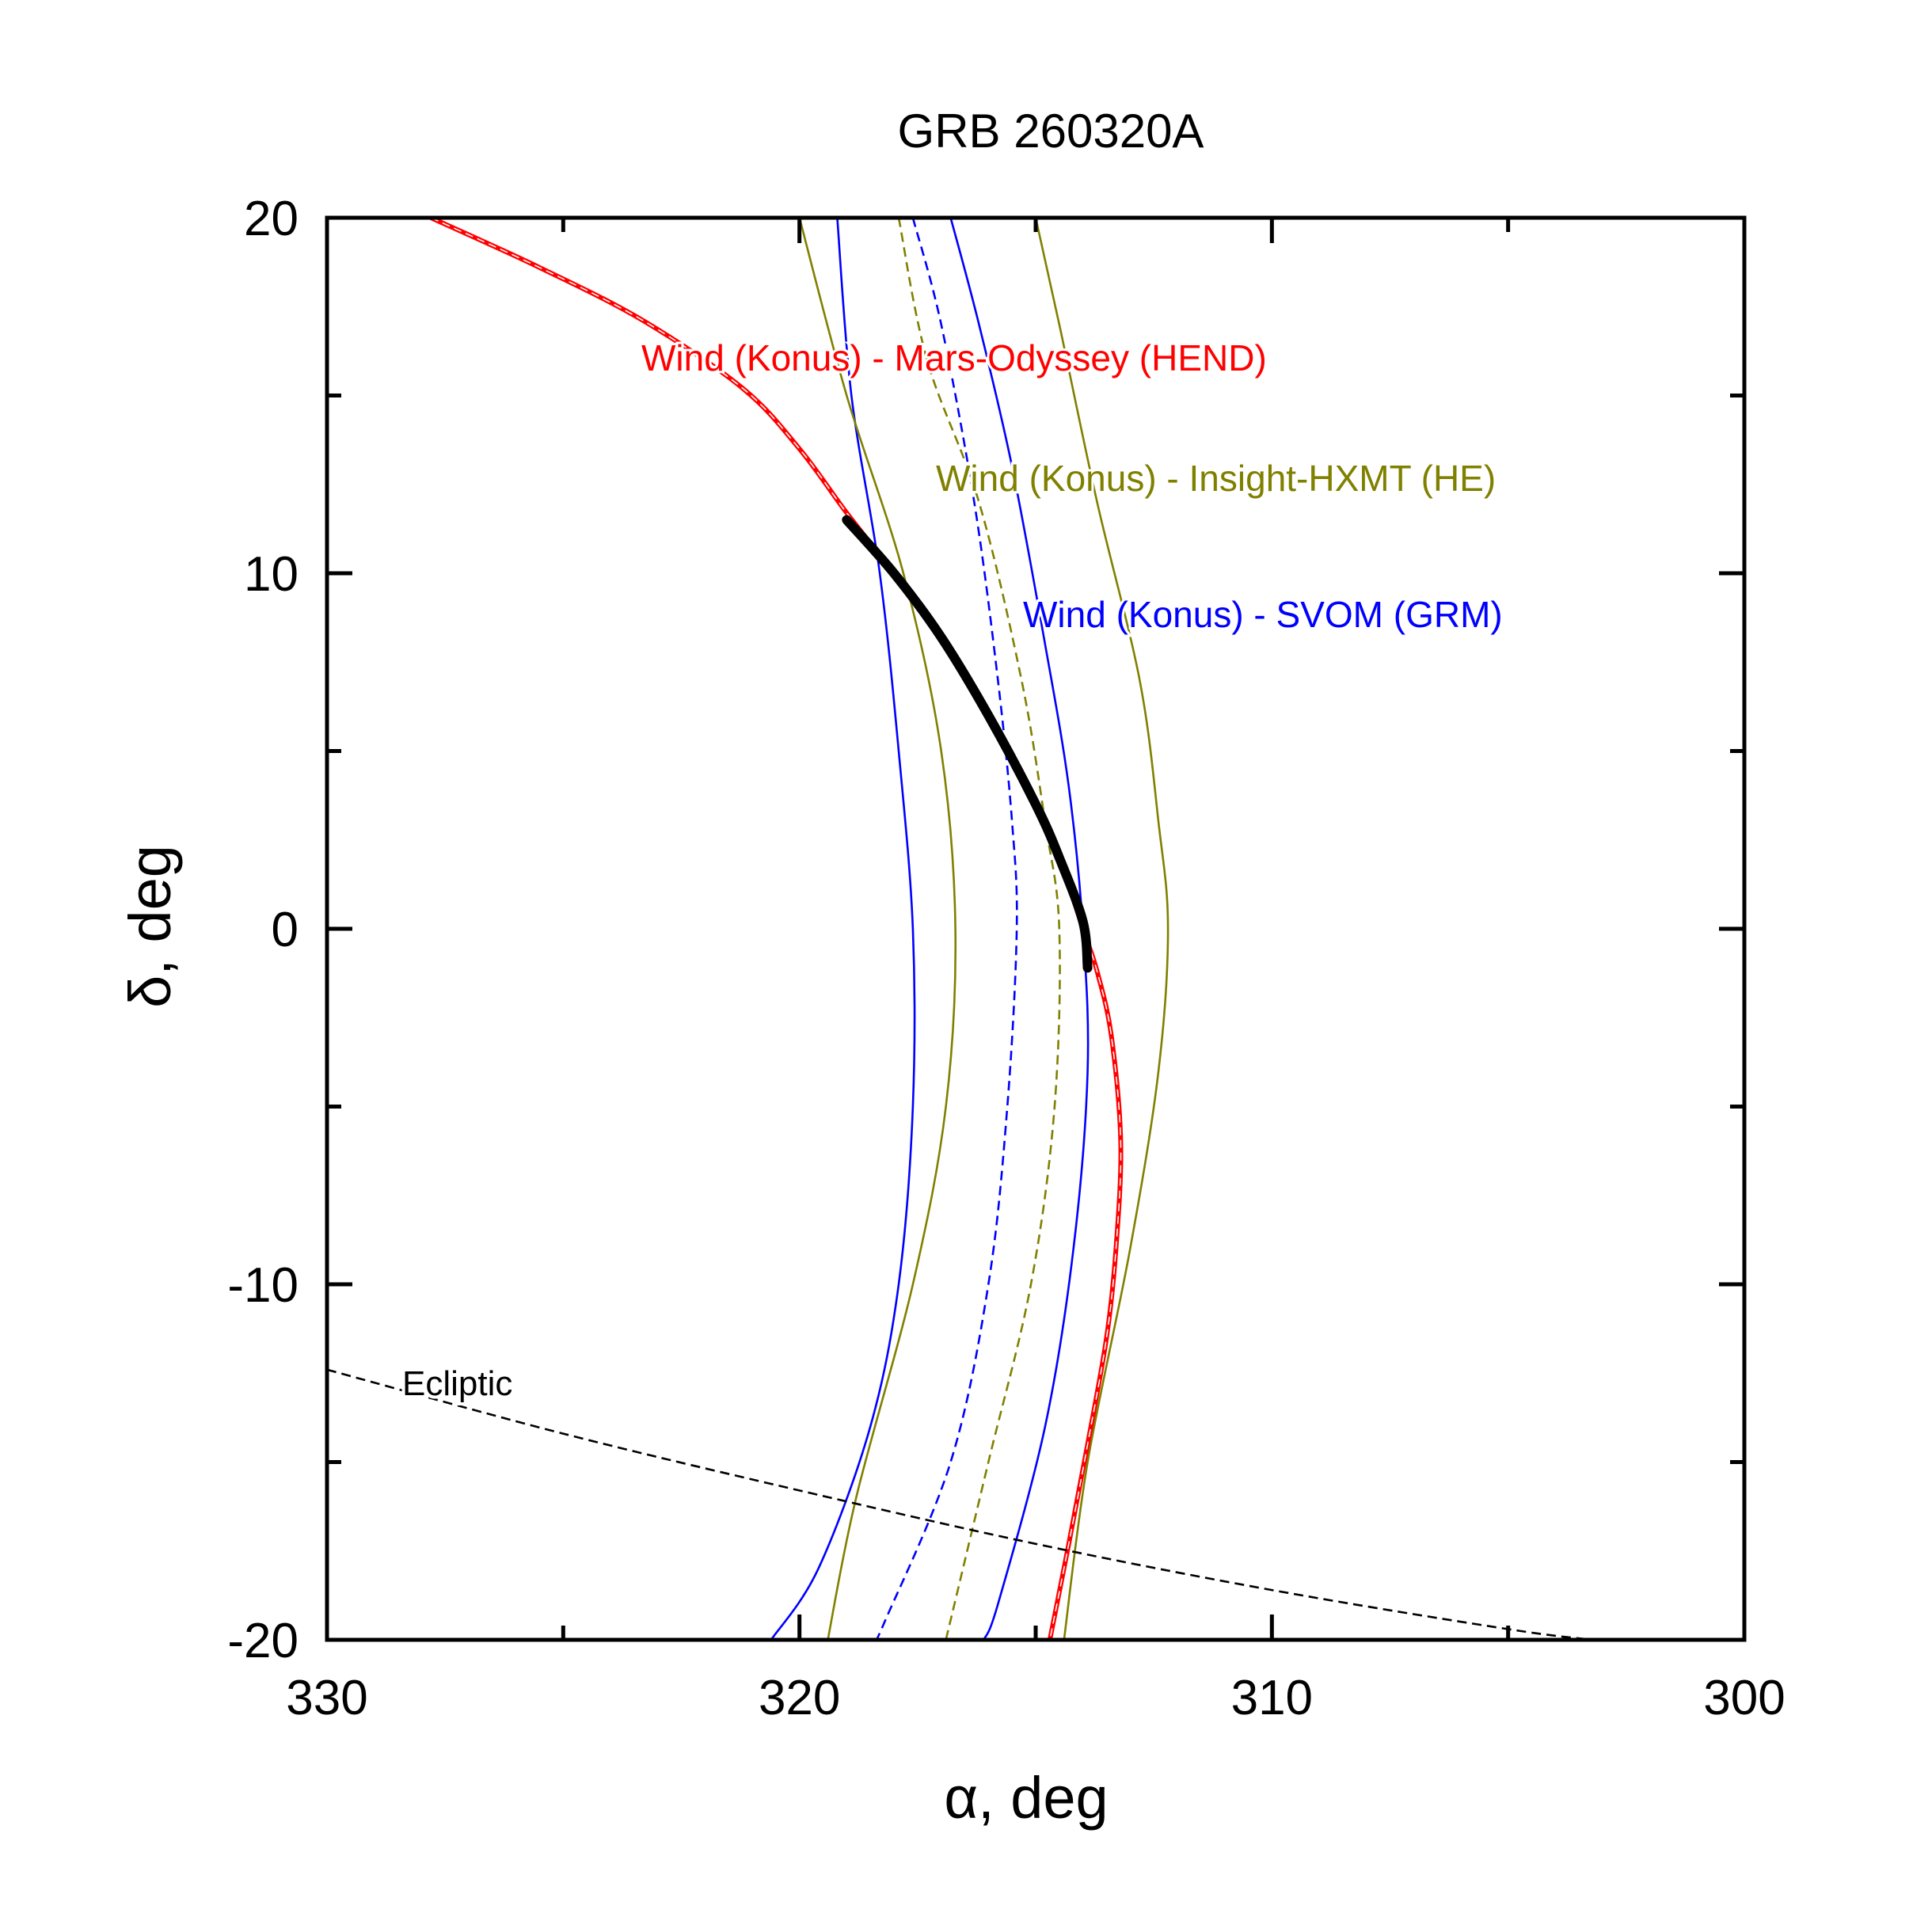 This screenshot has height=1913, width=1932. Describe the element at coordinates (967, 744) in the screenshot. I see `series-error-box-arc` at that location.